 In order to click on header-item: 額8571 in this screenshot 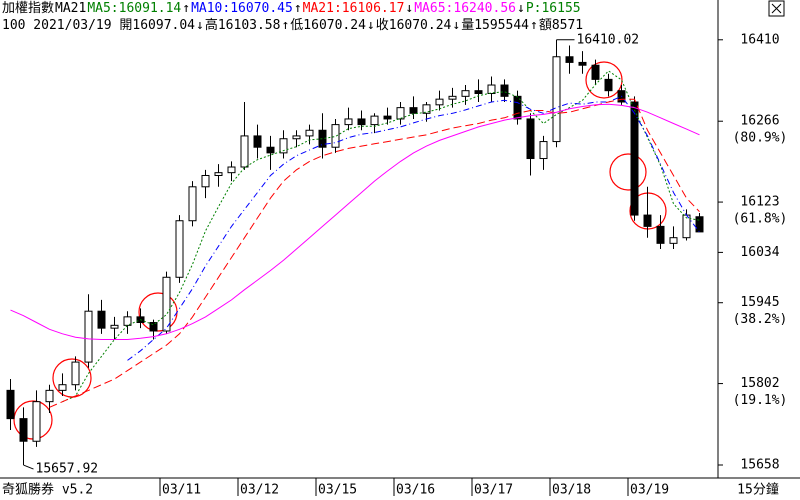, I will do `click(561, 25)`.